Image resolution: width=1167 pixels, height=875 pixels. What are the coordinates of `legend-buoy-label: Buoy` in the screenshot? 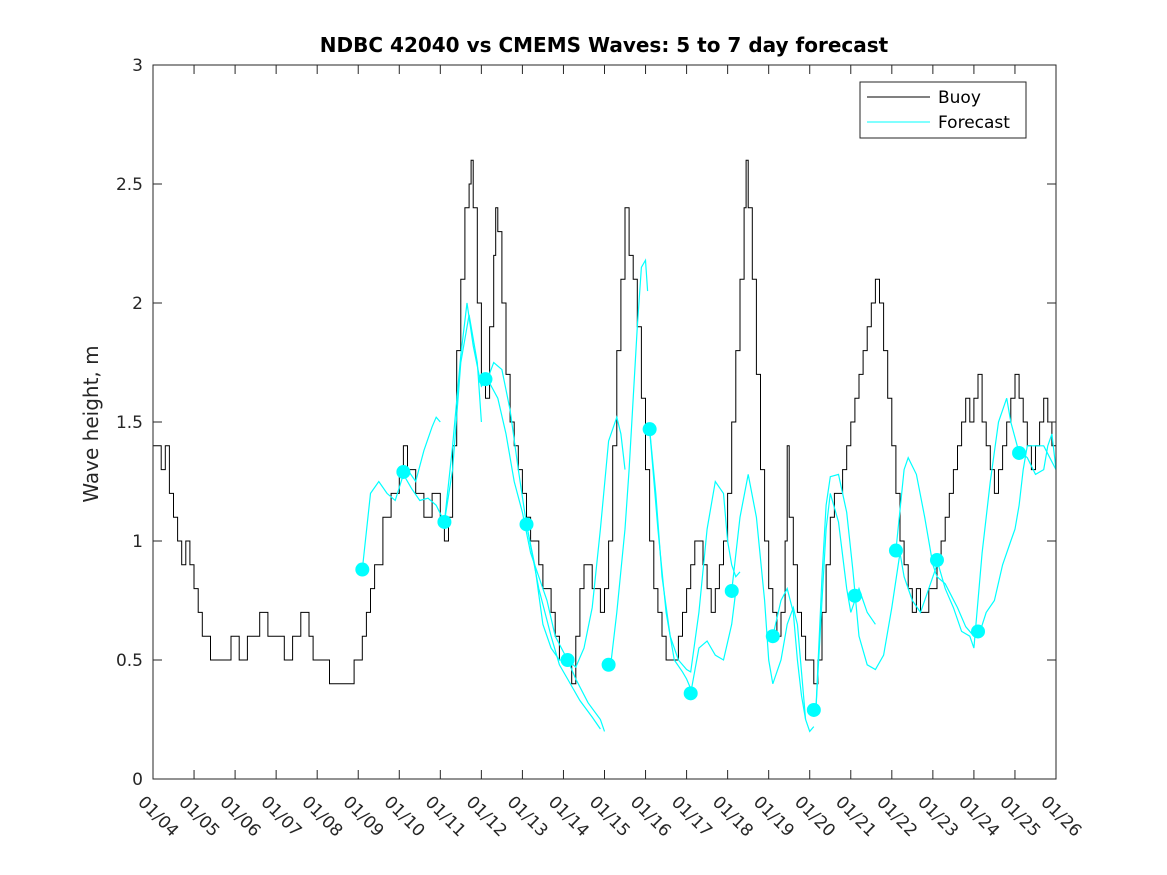 It's located at (959, 98).